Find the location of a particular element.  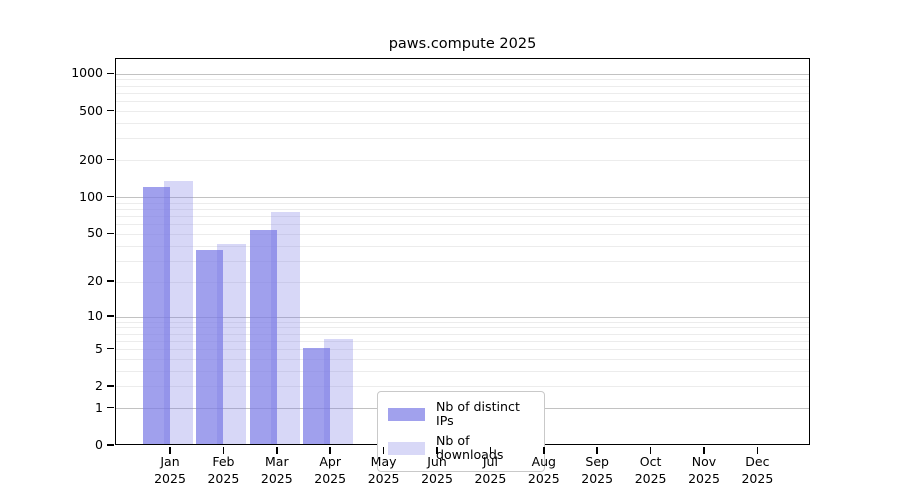

y-axis-tick-label: 10 is located at coordinates (95, 315).